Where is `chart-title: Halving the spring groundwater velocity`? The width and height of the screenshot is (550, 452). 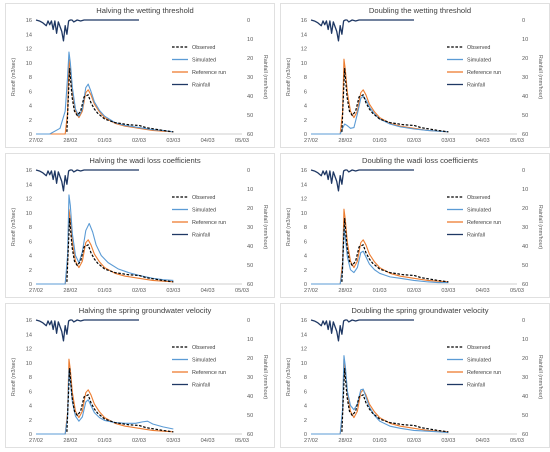 chart-title: Halving the spring groundwater velocity is located at coordinates (145, 310).